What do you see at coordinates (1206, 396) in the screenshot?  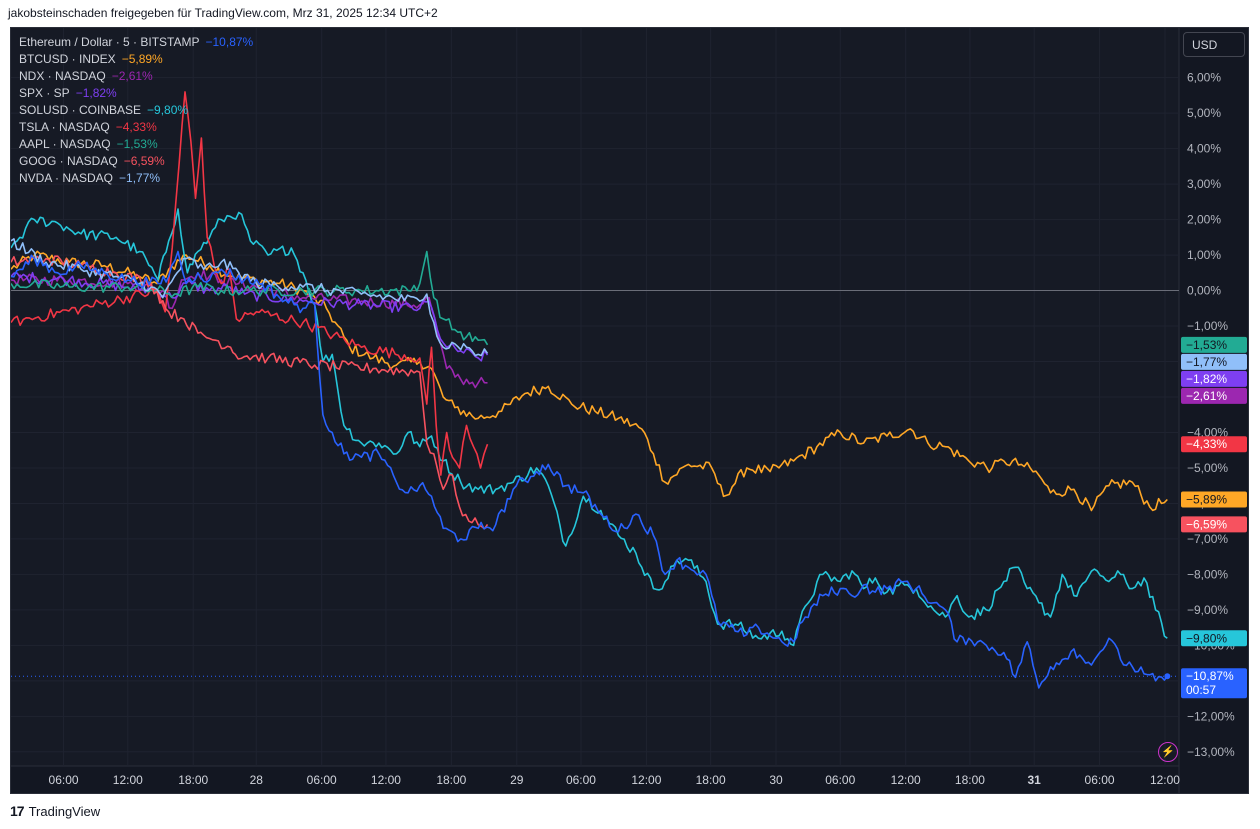 I see `last-value-text: −2,61%` at bounding box center [1206, 396].